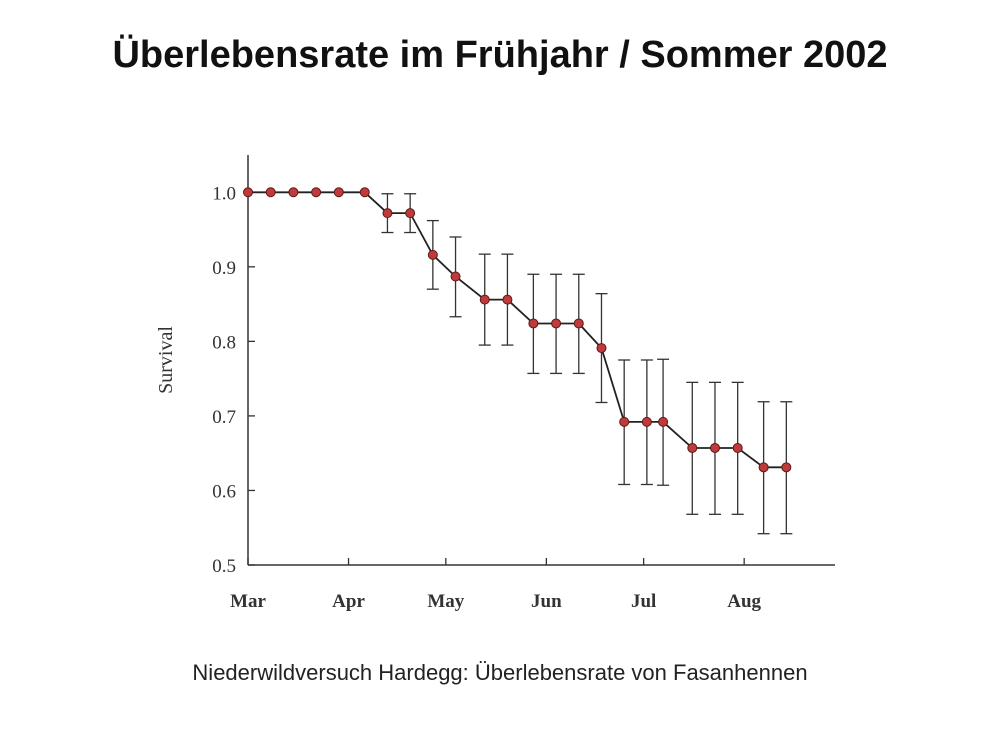 This screenshot has width=1000, height=750. What do you see at coordinates (166, 360) in the screenshot?
I see `y-axis-label: Survival` at bounding box center [166, 360].